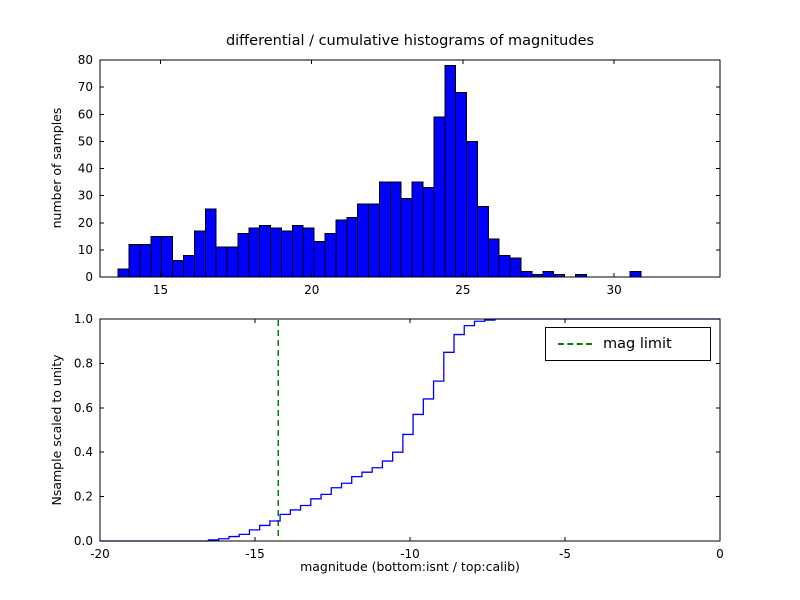 This screenshot has width=800, height=600. I want to click on svg-text: 0.8, so click(83, 363).